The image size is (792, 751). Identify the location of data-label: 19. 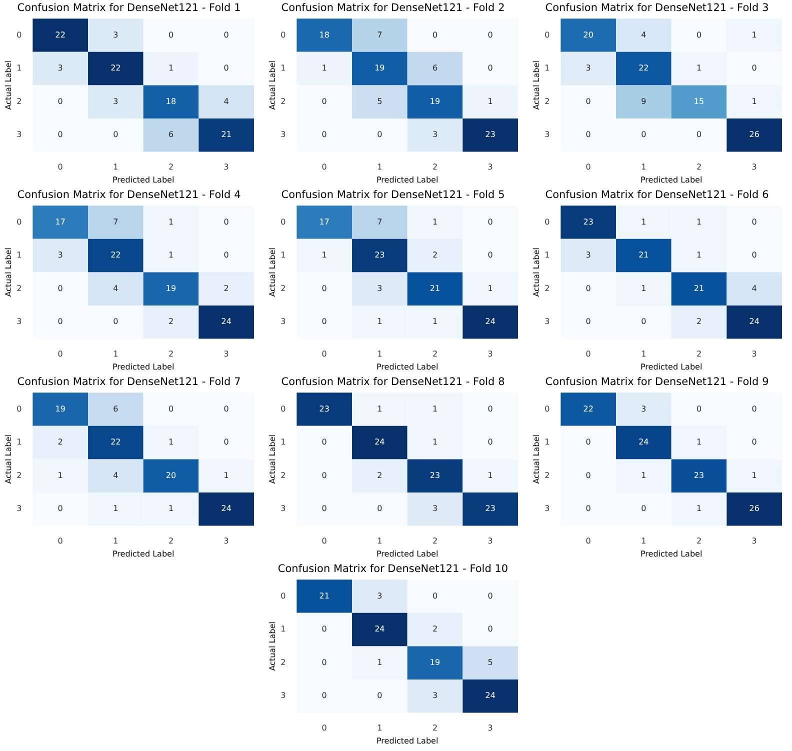
(379, 68).